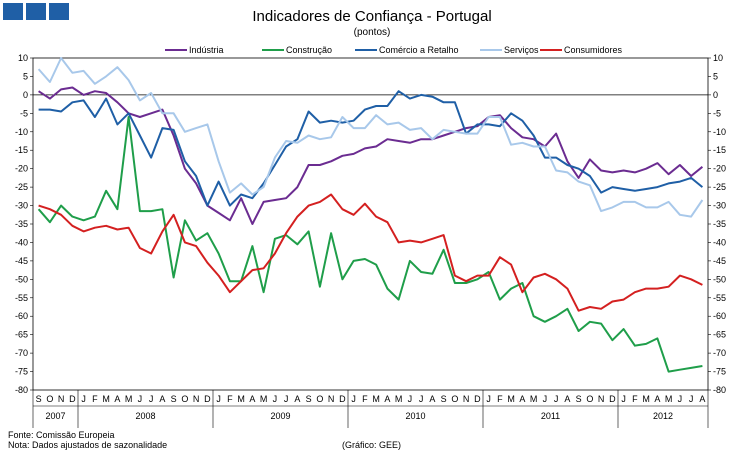 The image size is (745, 456). I want to click on y-tick-label-right: -25, so click(719, 187).